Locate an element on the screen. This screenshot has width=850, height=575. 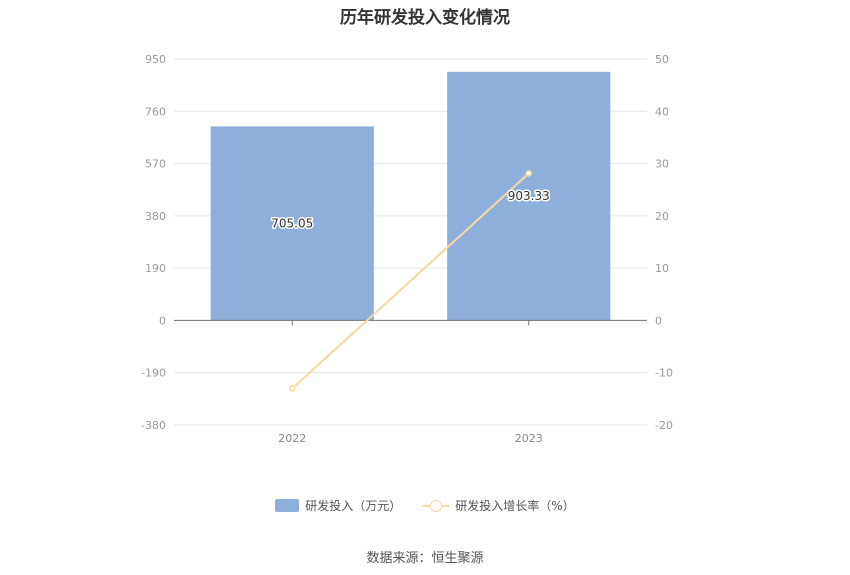
y-right-tick-label: 20 is located at coordinates (662, 216).